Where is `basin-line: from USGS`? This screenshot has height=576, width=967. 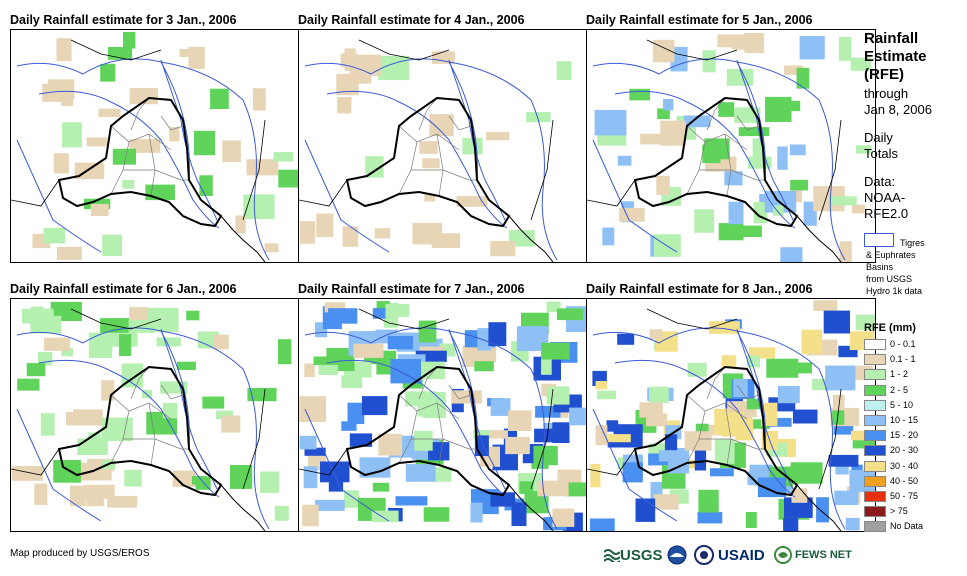
basin-line: from USGS is located at coordinates (889, 279).